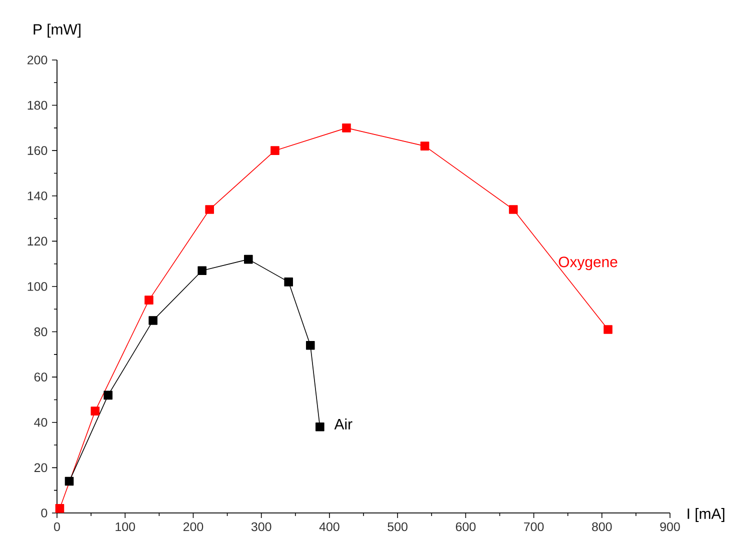 This screenshot has width=744, height=544. I want to click on y-tick-label: 120, so click(38, 241).